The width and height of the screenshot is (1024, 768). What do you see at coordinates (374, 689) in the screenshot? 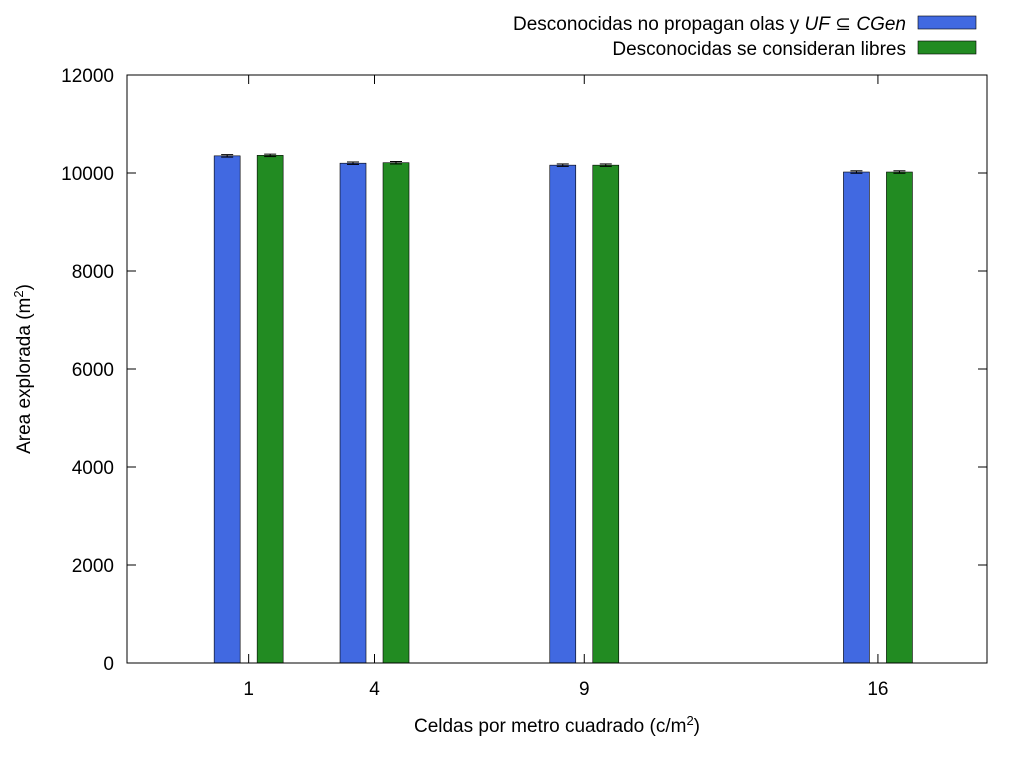
I see `x-tick-label: 4` at bounding box center [374, 689].